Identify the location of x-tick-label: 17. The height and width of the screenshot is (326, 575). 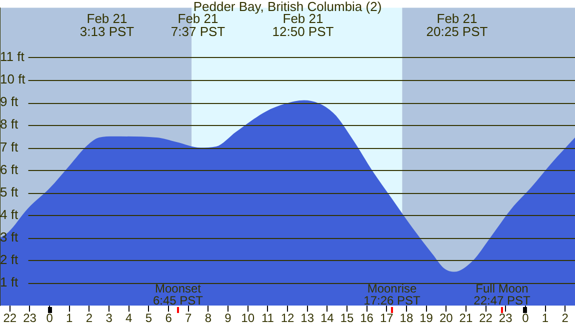
(387, 318).